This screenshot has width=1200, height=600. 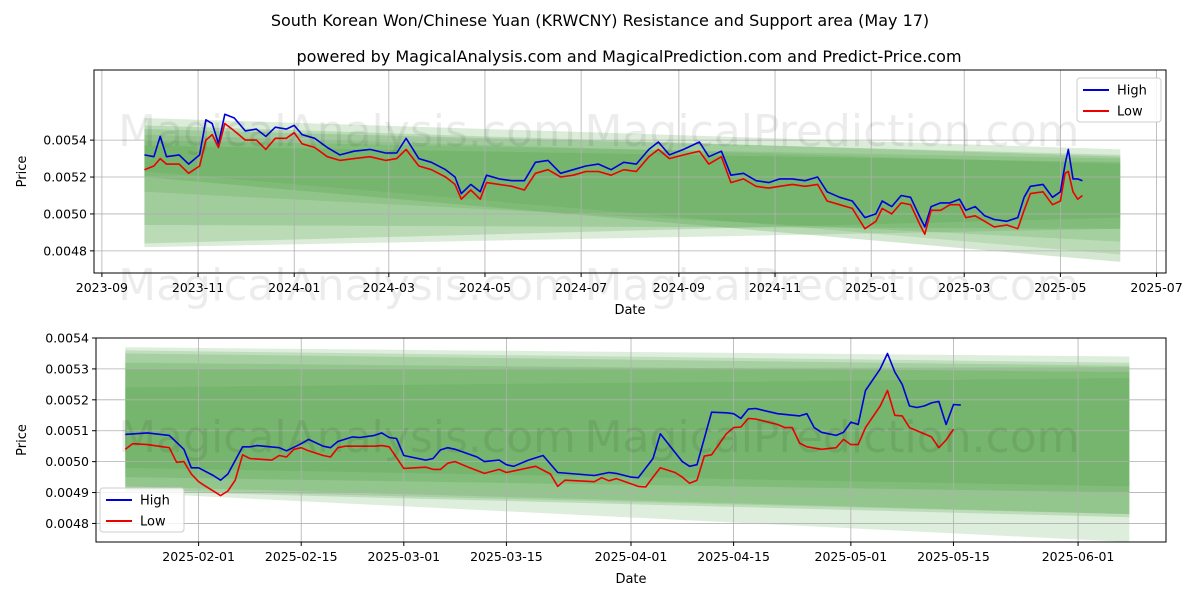 I want to click on x-tick-label: 2024-03, so click(x=389, y=287).